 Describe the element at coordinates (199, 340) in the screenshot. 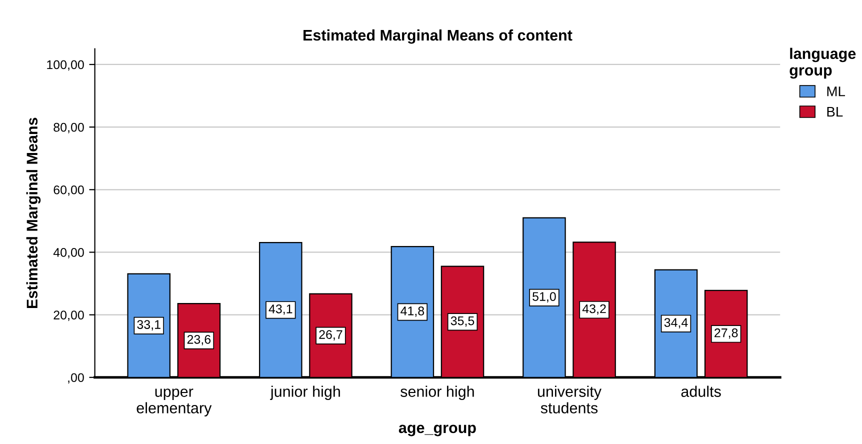

I see `data-label: 23,6` at that location.